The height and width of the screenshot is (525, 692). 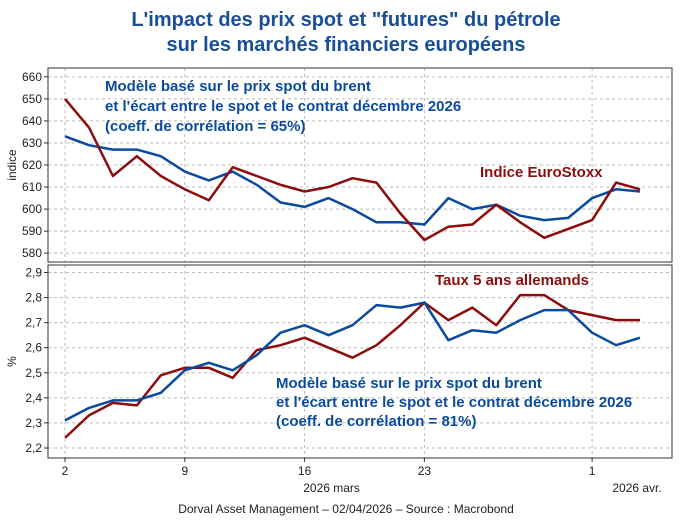 I want to click on y-tick-label: 620, so click(x=32, y=165).